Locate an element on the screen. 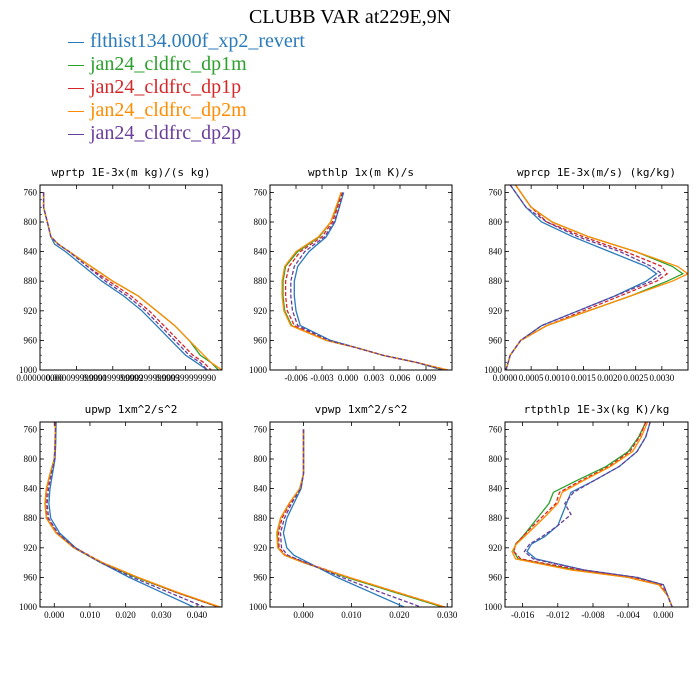 The width and height of the screenshot is (700, 700). legend-item: jan24_cldfrc_dp2m is located at coordinates (186, 110).